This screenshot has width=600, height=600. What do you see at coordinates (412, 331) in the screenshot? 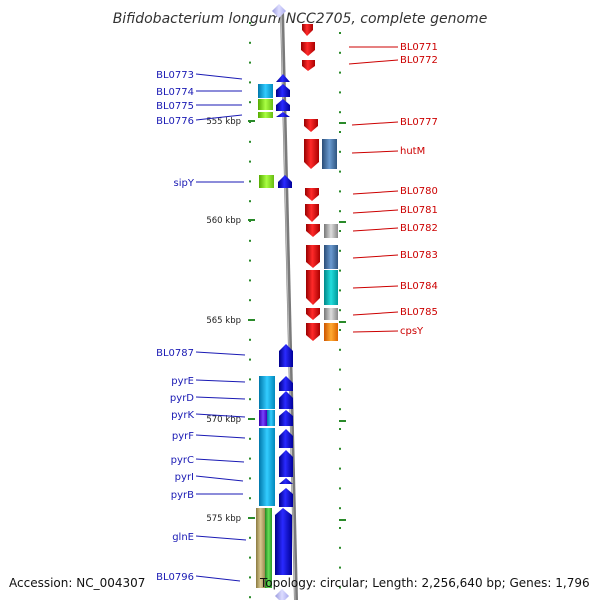
I see `gene-label: cpsY` at bounding box center [412, 331].